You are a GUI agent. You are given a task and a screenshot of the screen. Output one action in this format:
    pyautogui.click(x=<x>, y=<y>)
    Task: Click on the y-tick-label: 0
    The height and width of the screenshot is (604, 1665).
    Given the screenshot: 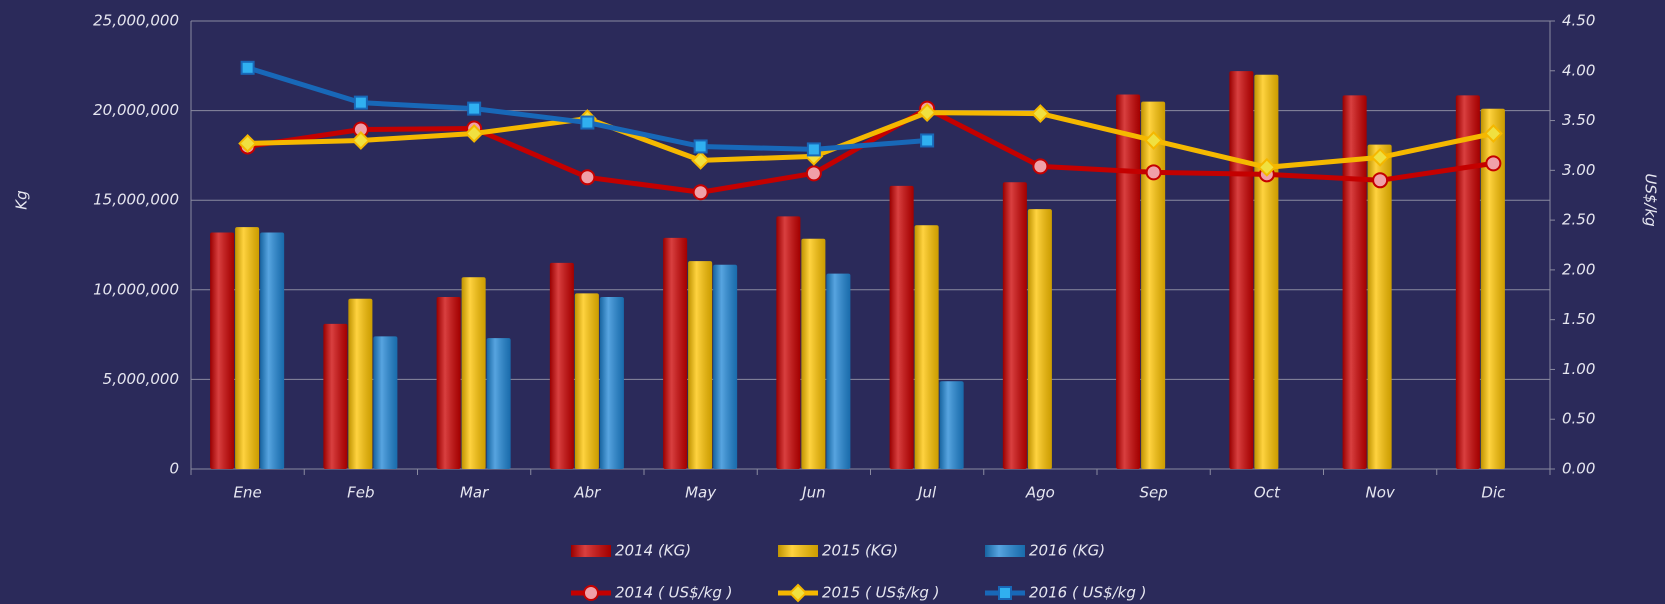 What is the action you would take?
    pyautogui.click(x=174, y=469)
    